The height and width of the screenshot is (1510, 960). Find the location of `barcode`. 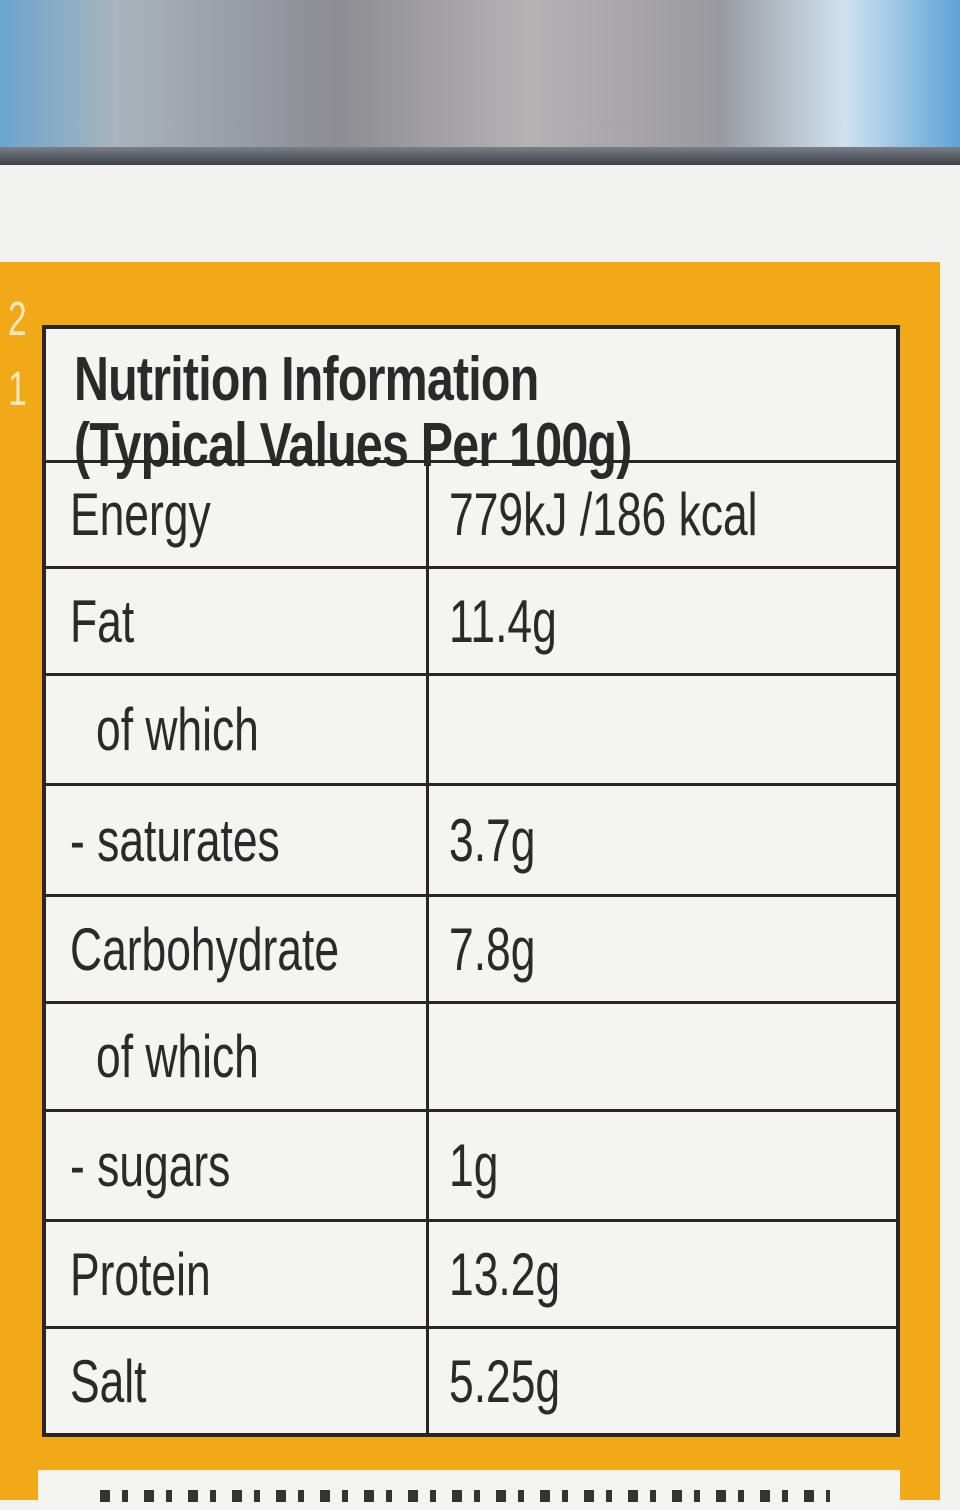

barcode is located at coordinates (465, 1496).